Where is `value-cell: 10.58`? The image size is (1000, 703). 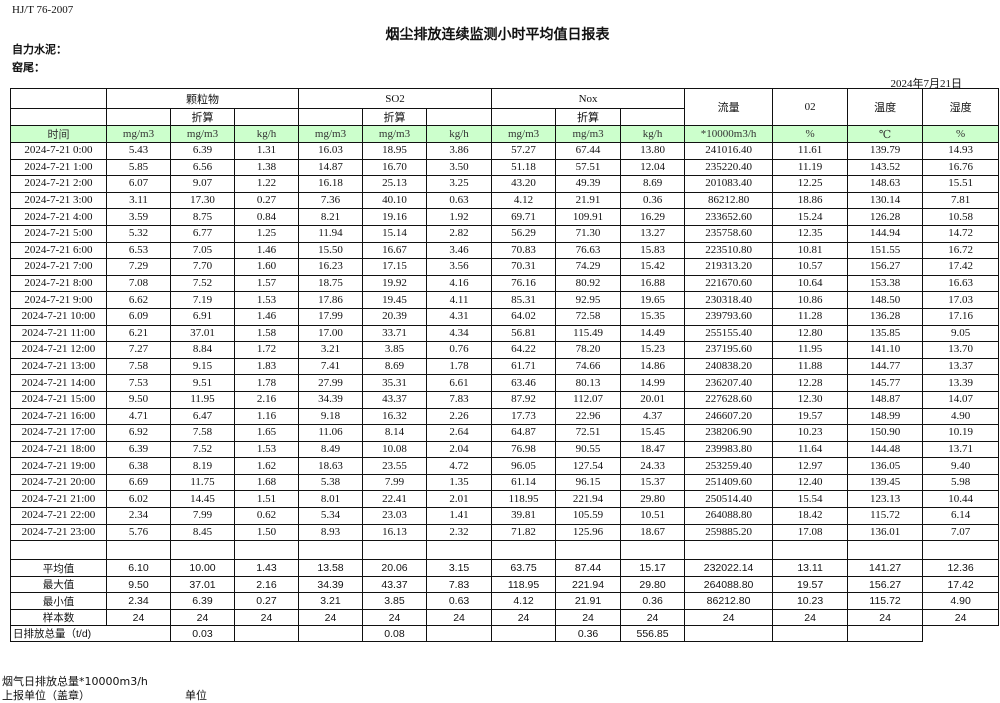
value-cell: 10.58 is located at coordinates (961, 217).